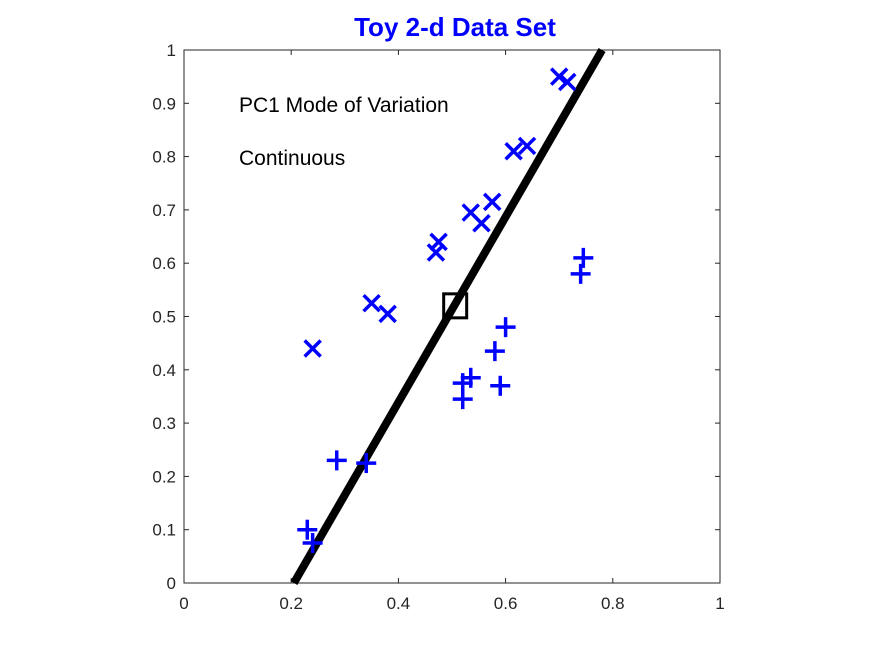  Describe the element at coordinates (455, 306) in the screenshot. I see `center-square-marker` at that location.